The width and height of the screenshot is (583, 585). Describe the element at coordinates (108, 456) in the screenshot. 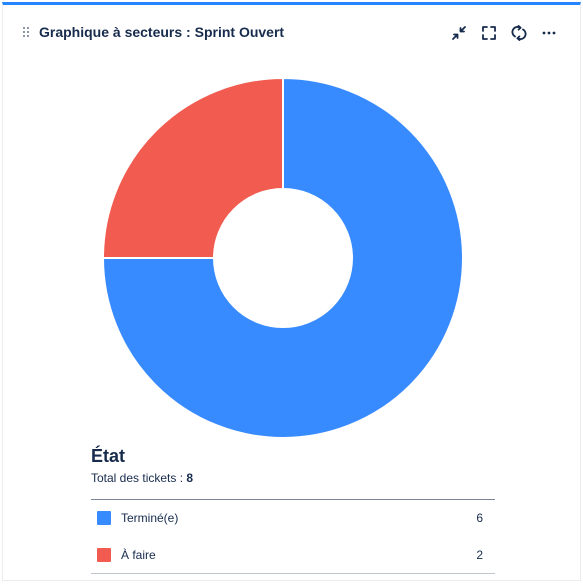

I see `legend-heading: État` at that location.